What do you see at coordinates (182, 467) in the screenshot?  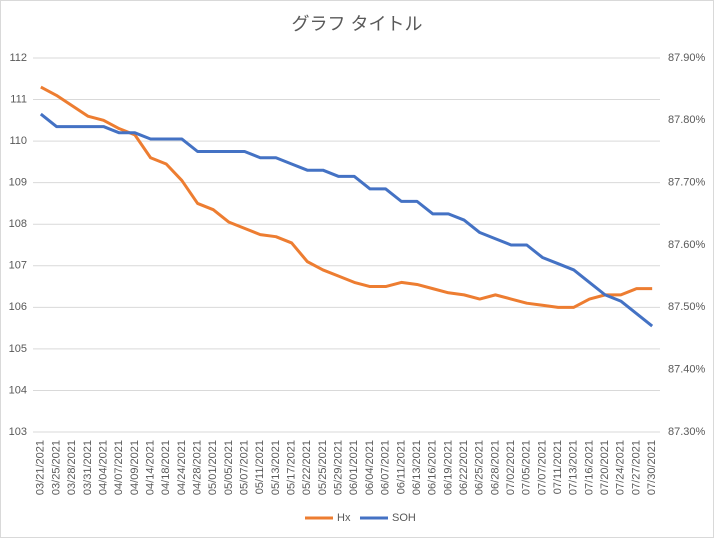 I see `x-tick-label: 04/24/2021` at bounding box center [182, 467].